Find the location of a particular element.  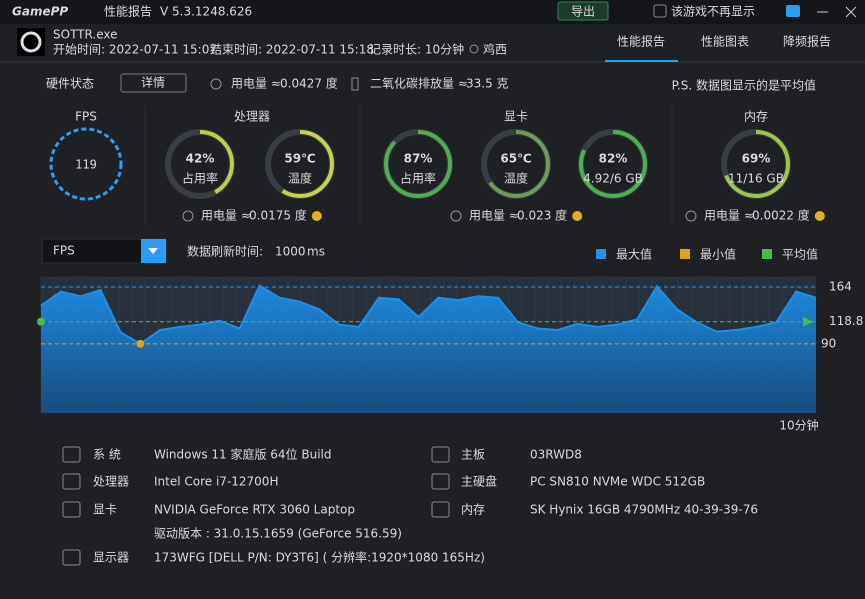

exe-name: SOTTR.exe is located at coordinates (85, 35).